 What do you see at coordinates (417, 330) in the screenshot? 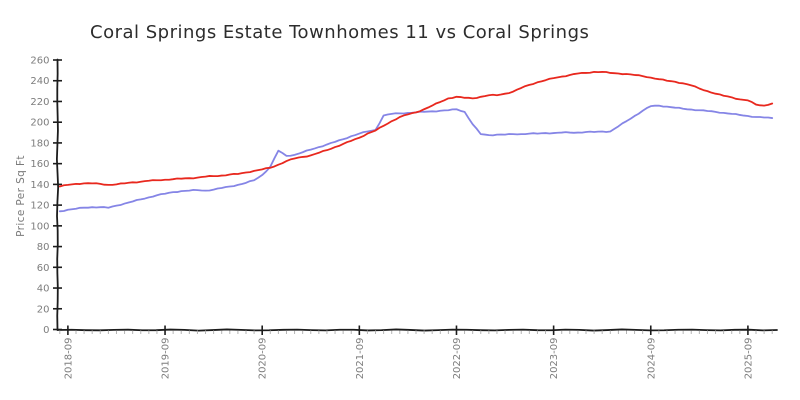
I see `x-axis-spine` at bounding box center [417, 330].